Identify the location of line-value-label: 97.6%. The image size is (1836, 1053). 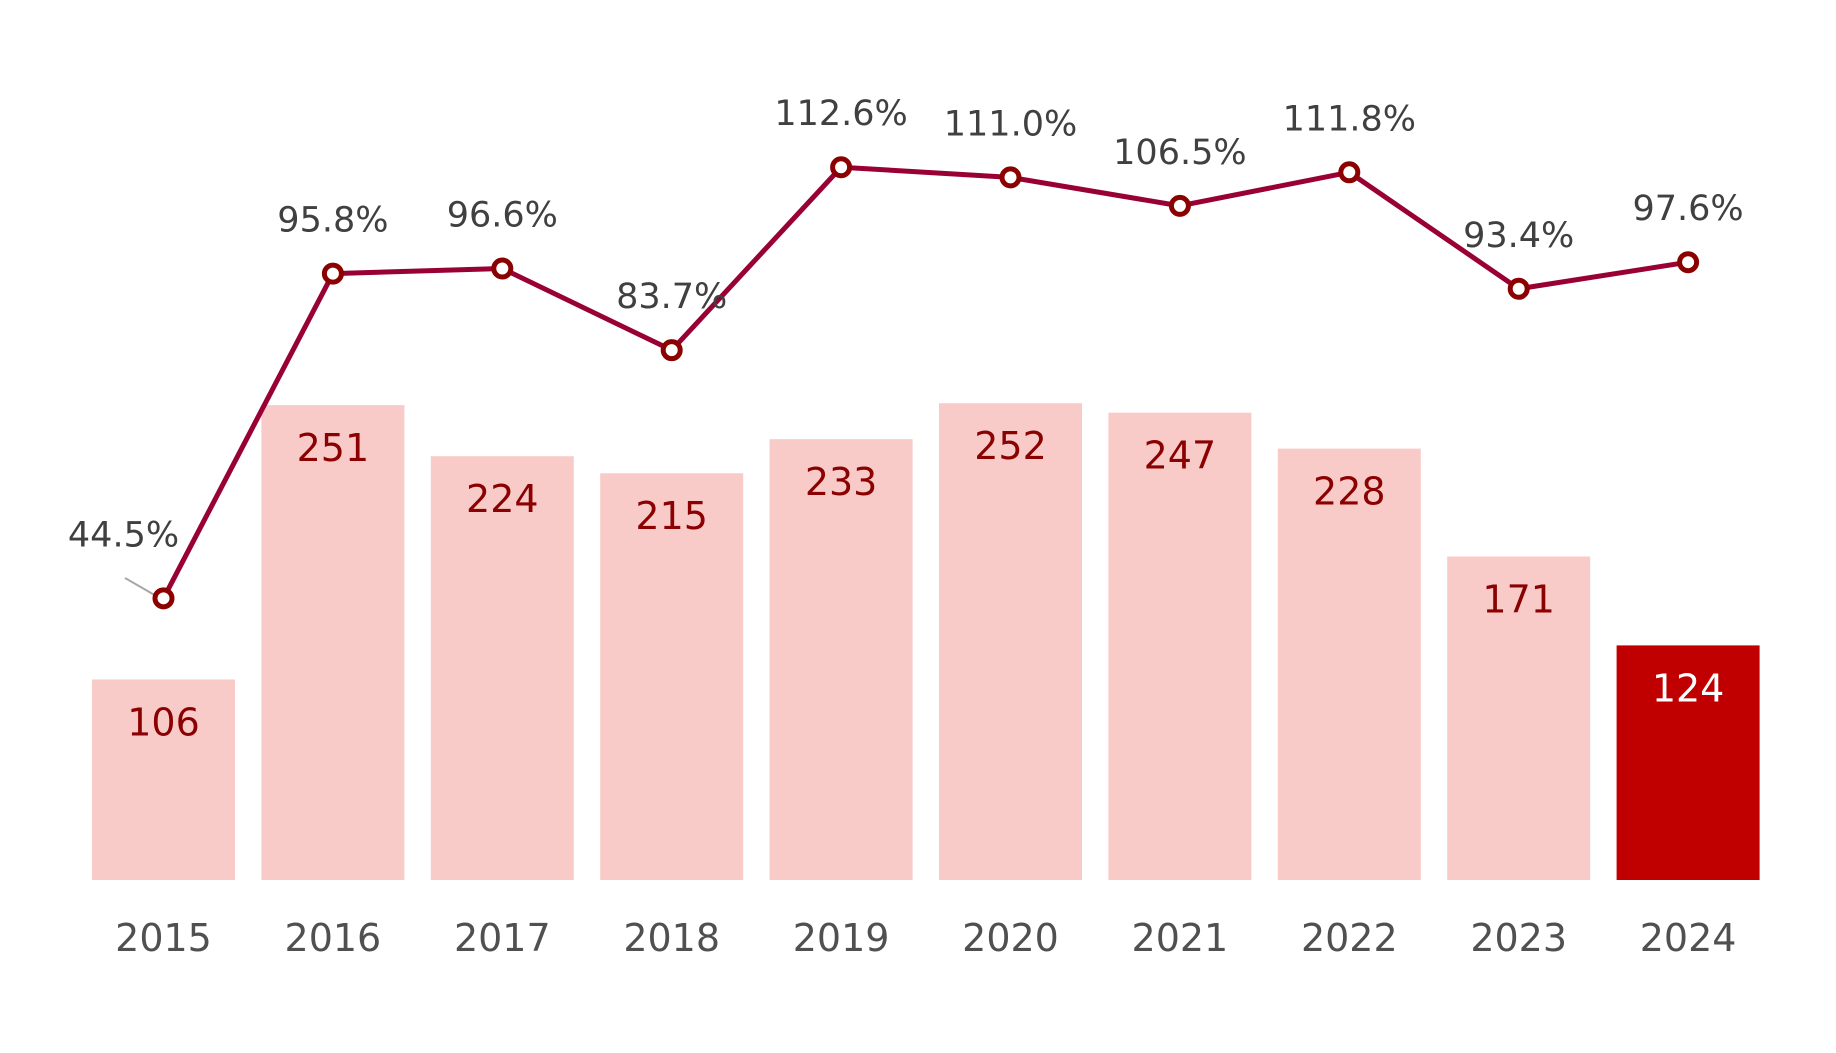
(1688, 209).